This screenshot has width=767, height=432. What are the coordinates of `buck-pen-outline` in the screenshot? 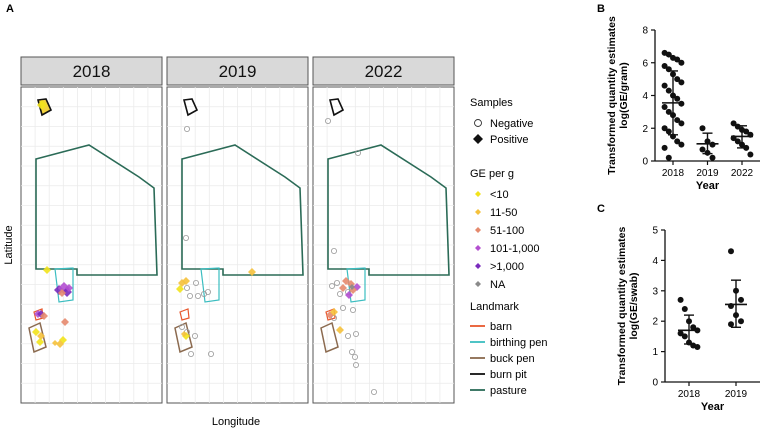 It's located at (37, 337).